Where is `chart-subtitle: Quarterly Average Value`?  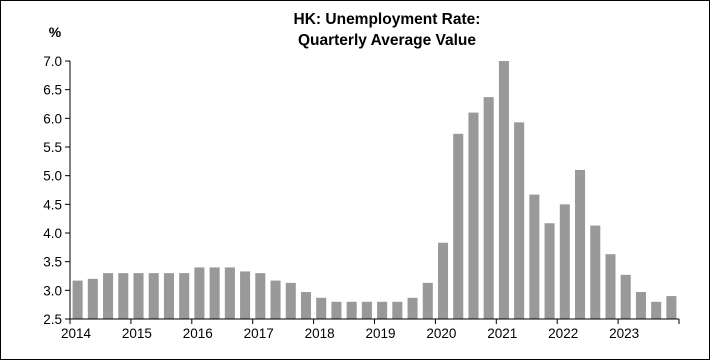
chart-subtitle: Quarterly Average Value is located at coordinates (387, 40).